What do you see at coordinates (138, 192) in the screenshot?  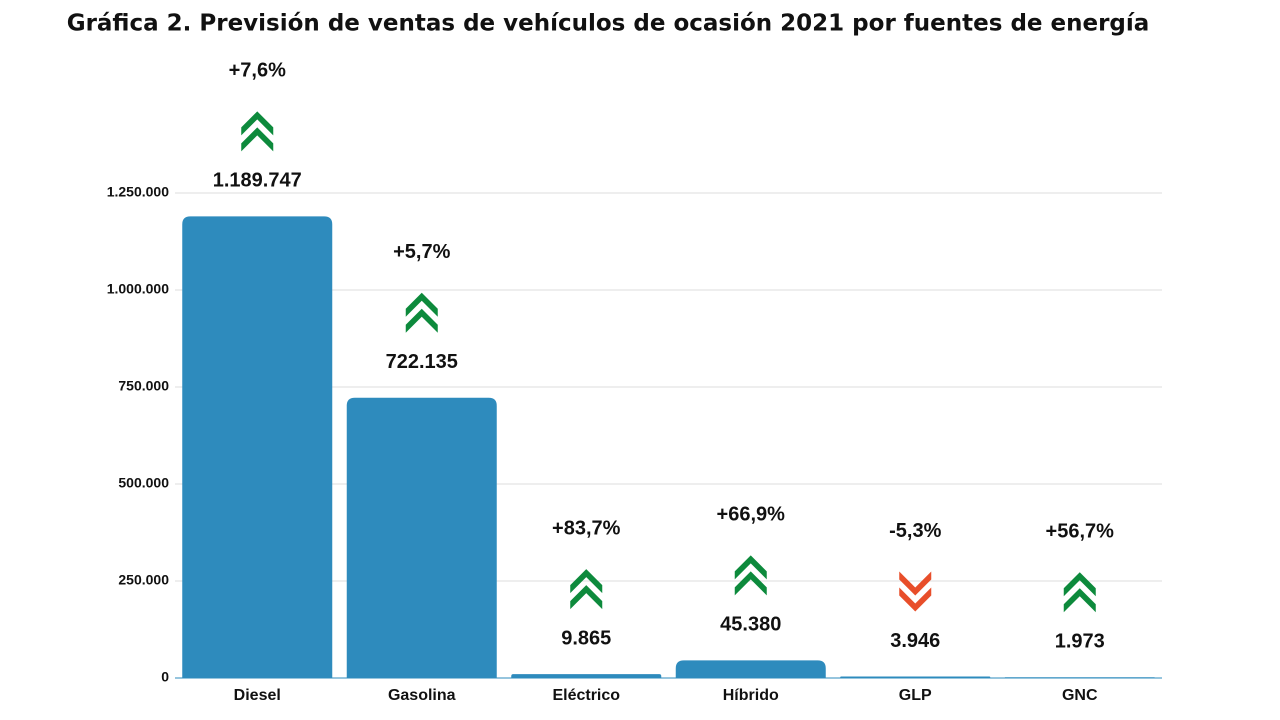 I see `y-tick-label: 1.250.000` at bounding box center [138, 192].